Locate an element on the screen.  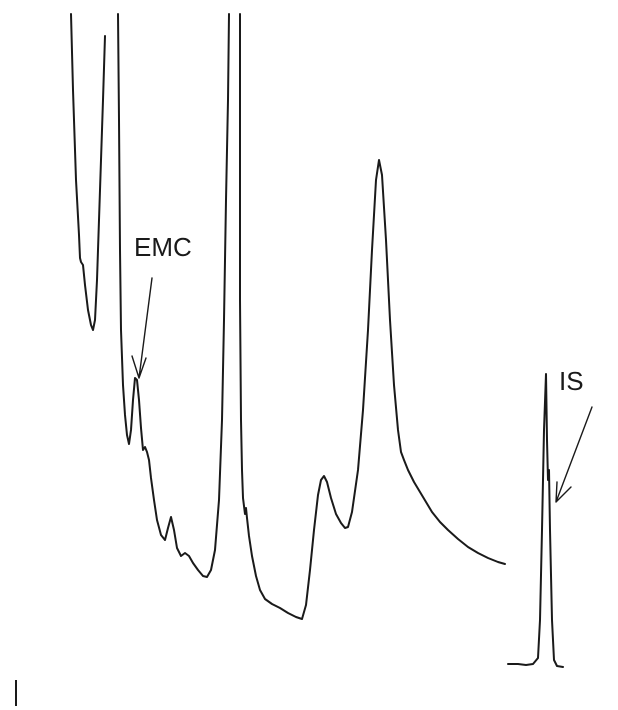
trace-solvent-front is located at coordinates (88, 172).